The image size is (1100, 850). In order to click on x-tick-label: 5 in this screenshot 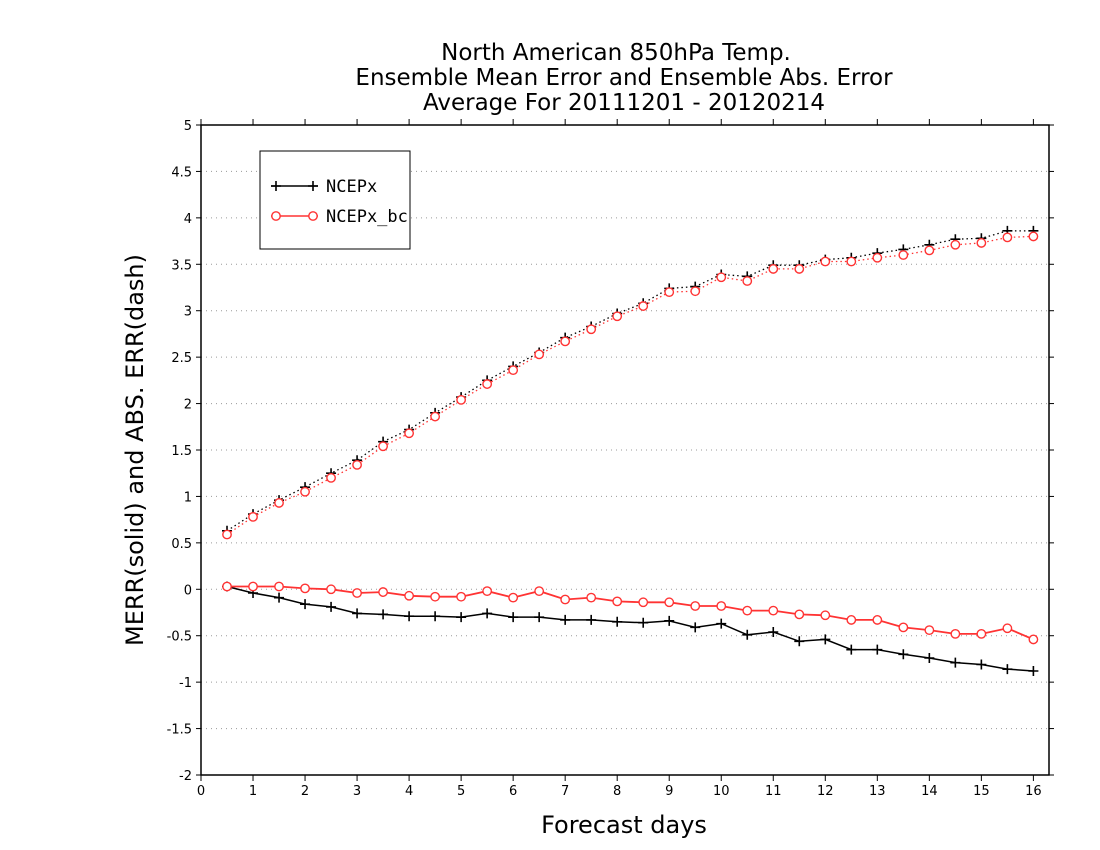, I will do `click(461, 791)`.